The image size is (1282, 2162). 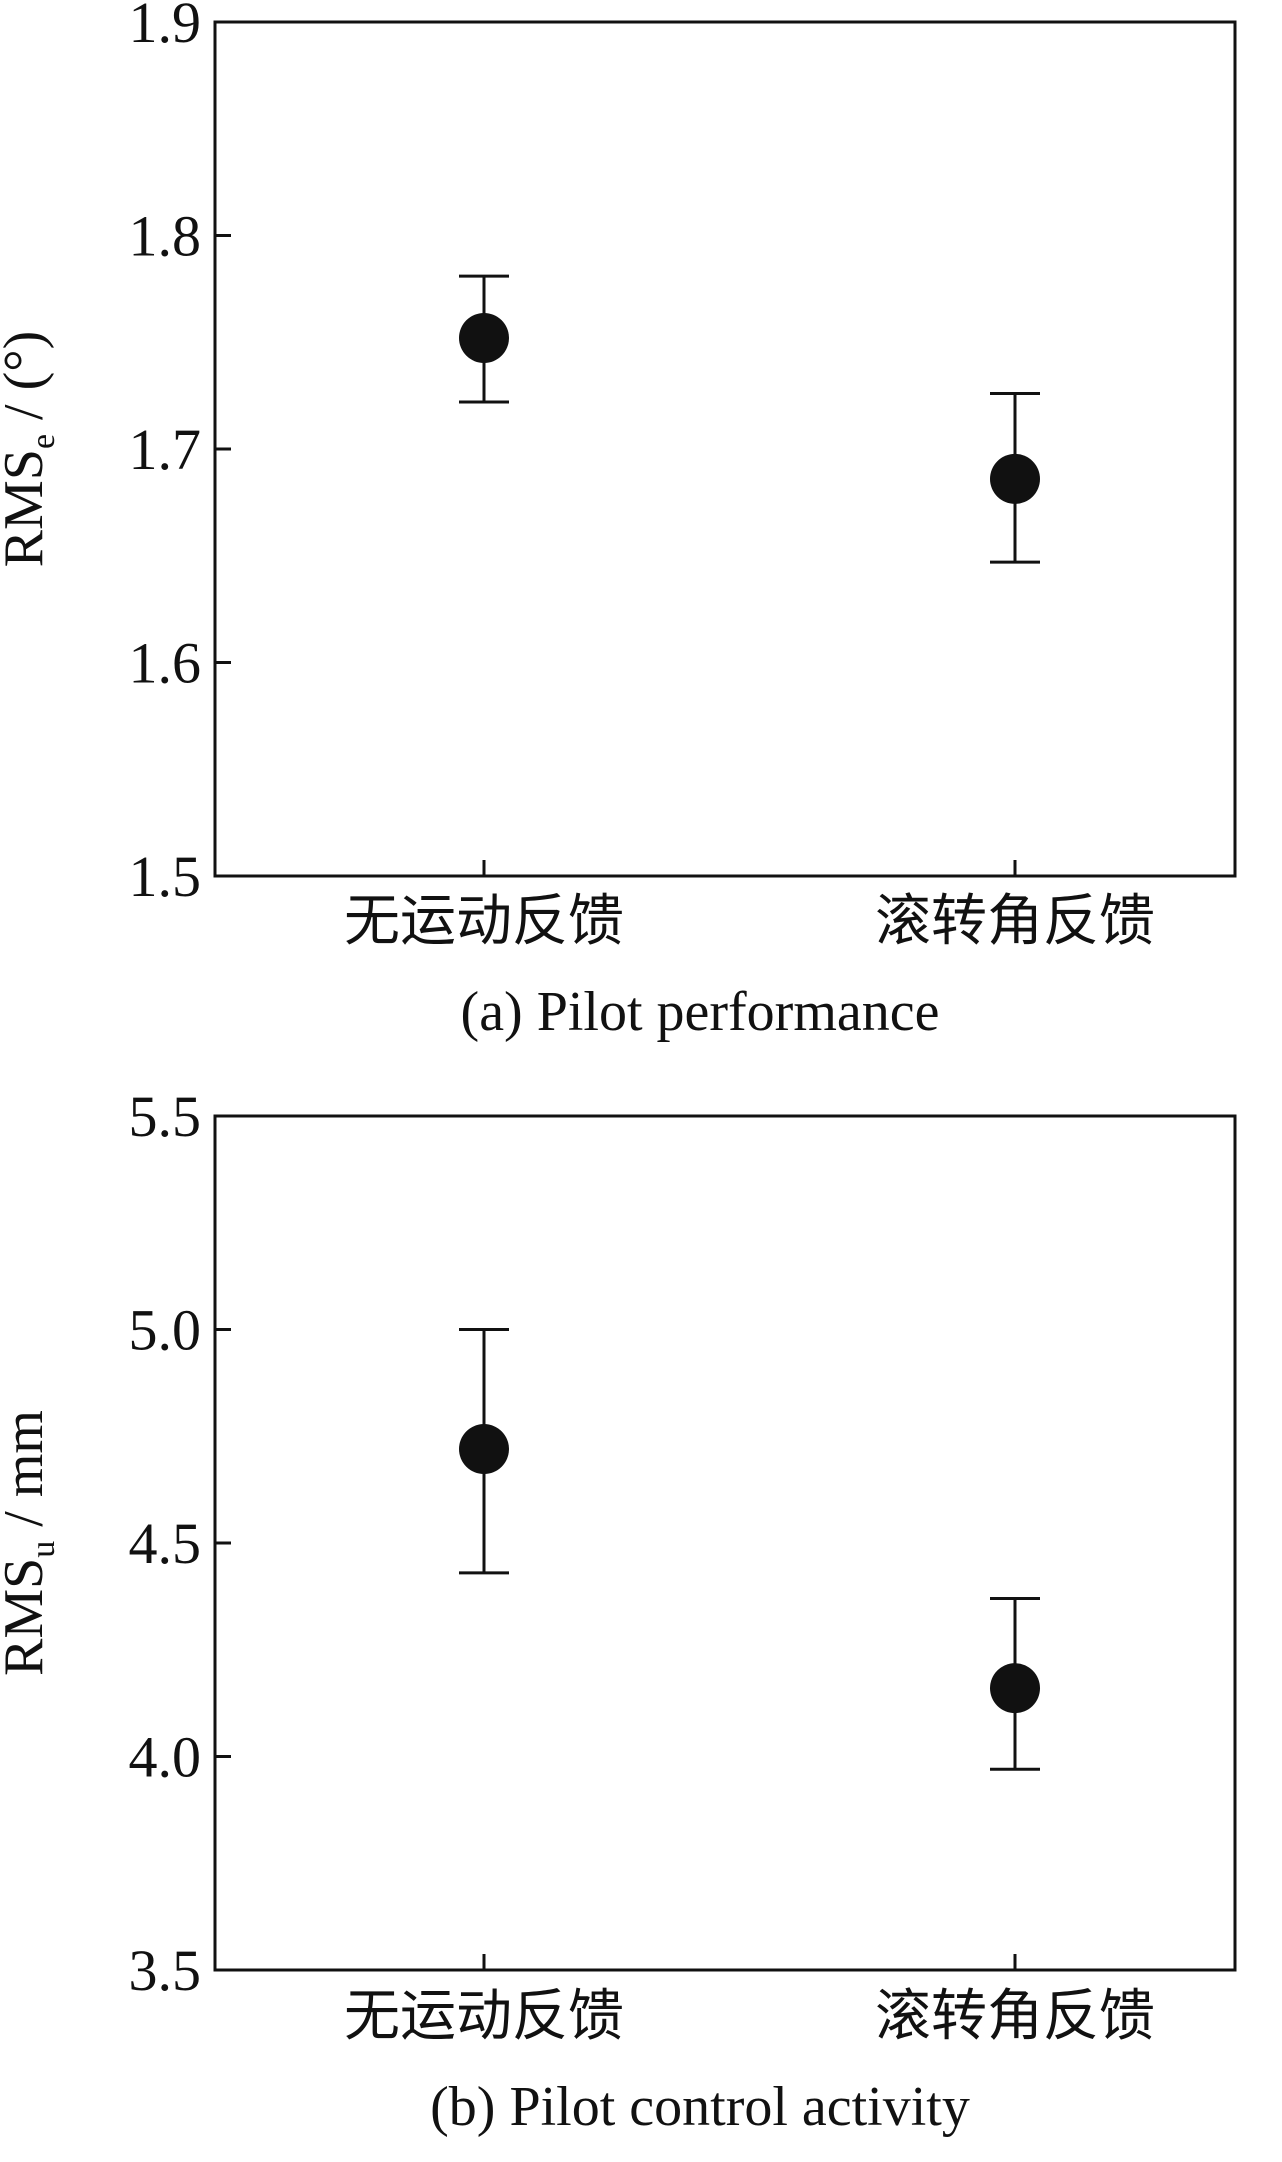 What do you see at coordinates (165, 1116) in the screenshot?
I see `y-tick-label: 5.5` at bounding box center [165, 1116].